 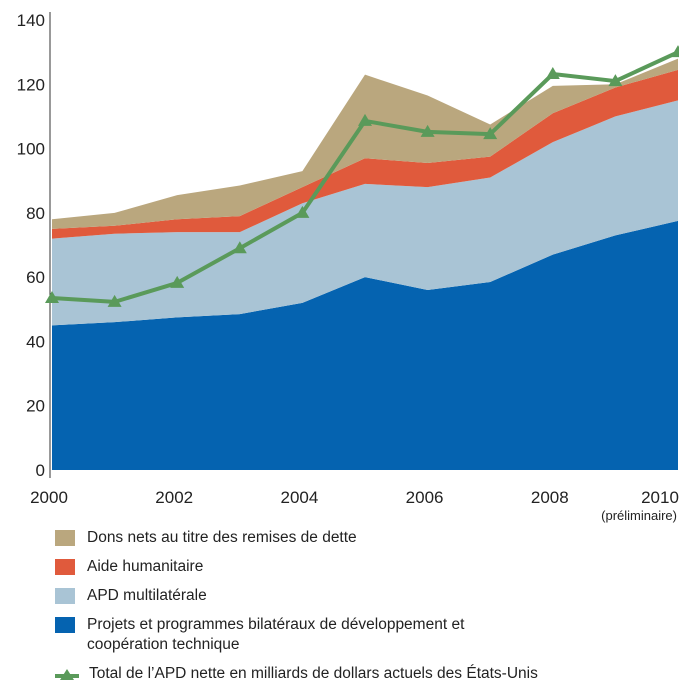 What do you see at coordinates (335, 567) in the screenshot?
I see `legend-item: Aide humanitaire` at bounding box center [335, 567].